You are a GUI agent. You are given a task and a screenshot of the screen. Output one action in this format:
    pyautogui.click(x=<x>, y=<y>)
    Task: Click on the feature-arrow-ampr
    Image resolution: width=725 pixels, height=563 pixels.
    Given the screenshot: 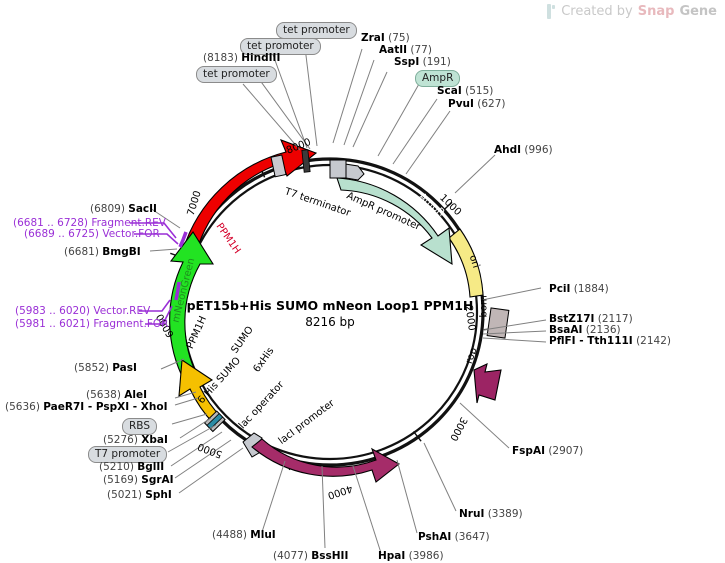 What is the action you would take?
    pyautogui.click(x=394, y=221)
    